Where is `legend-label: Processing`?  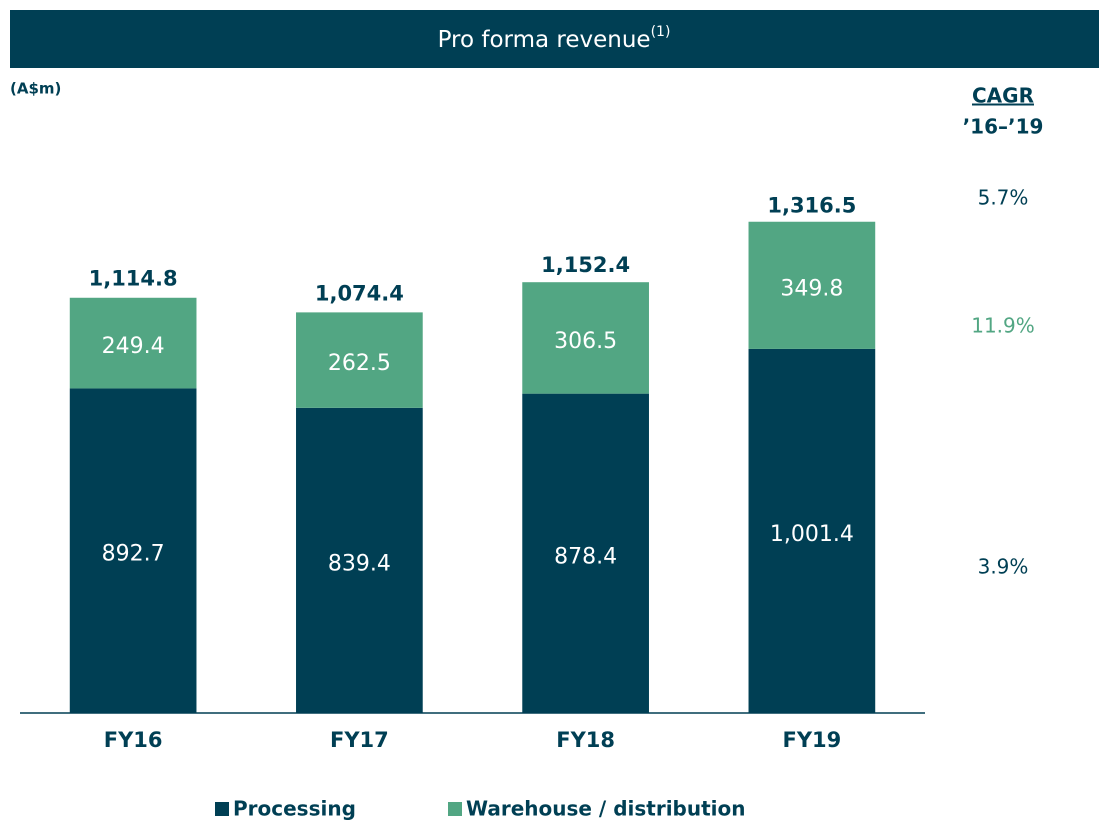
legend-label: Processing is located at coordinates (294, 809).